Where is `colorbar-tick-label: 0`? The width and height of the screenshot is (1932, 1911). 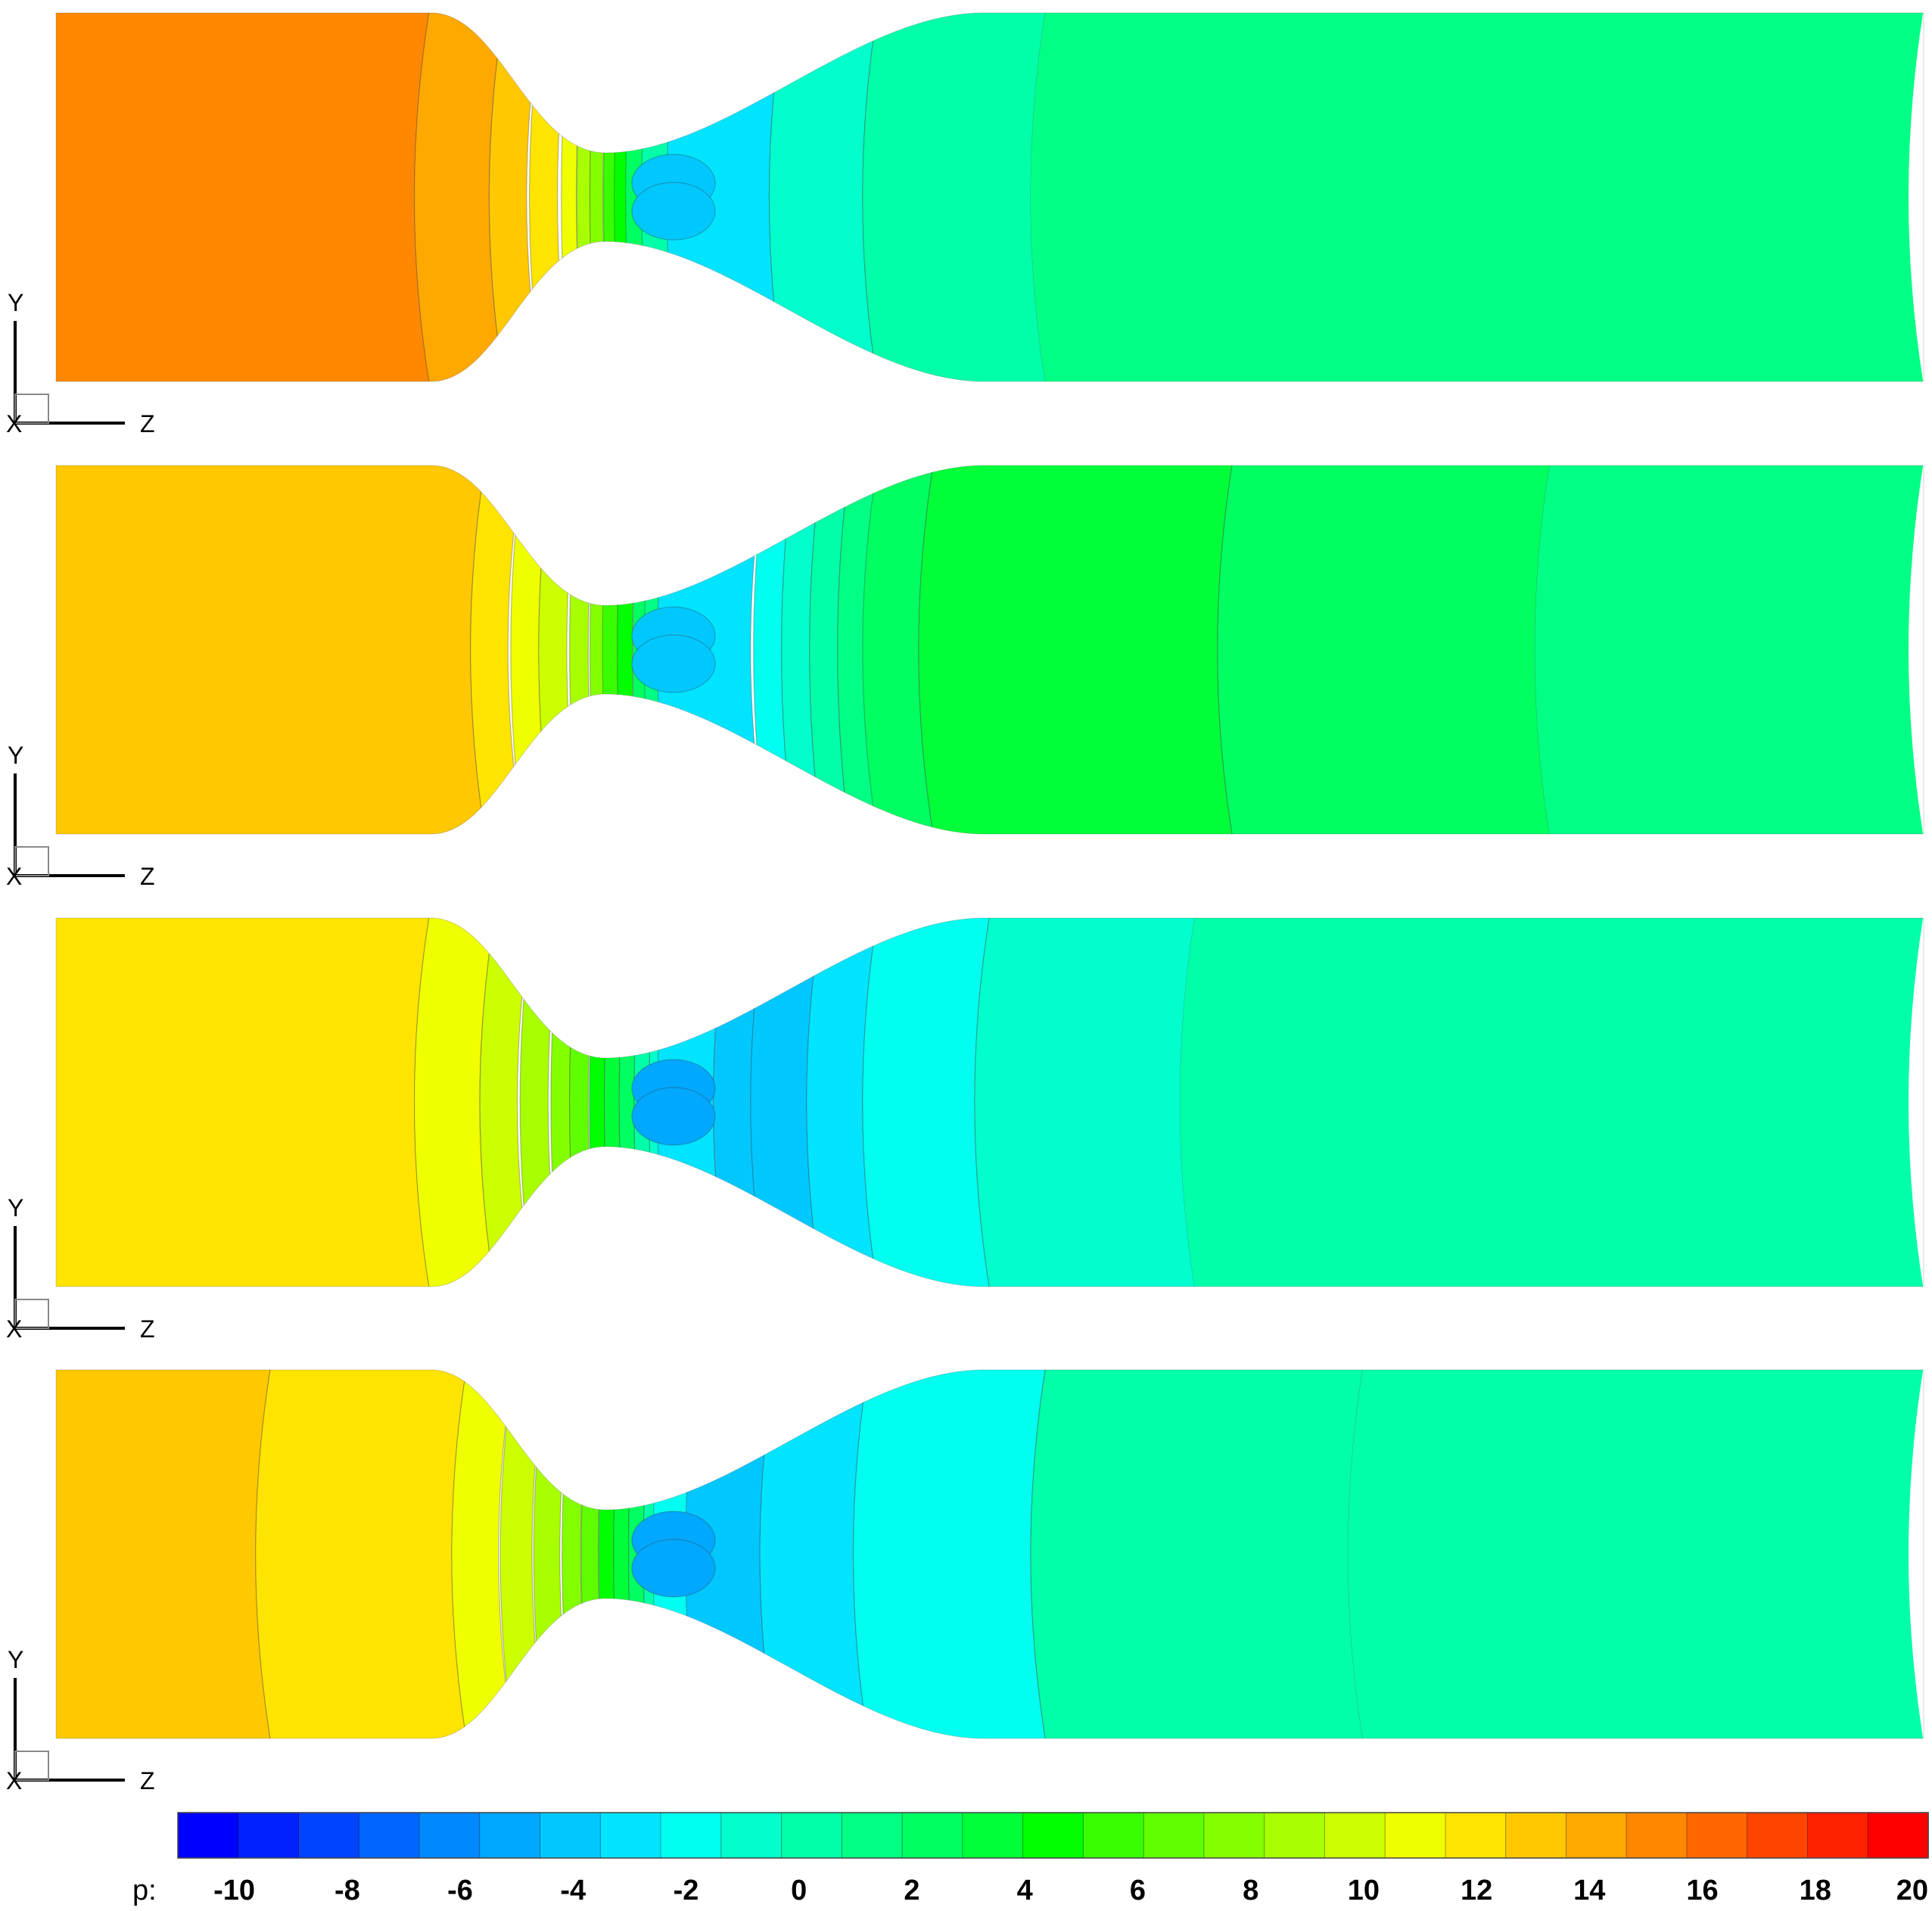 colorbar-tick-label: 0 is located at coordinates (799, 1891).